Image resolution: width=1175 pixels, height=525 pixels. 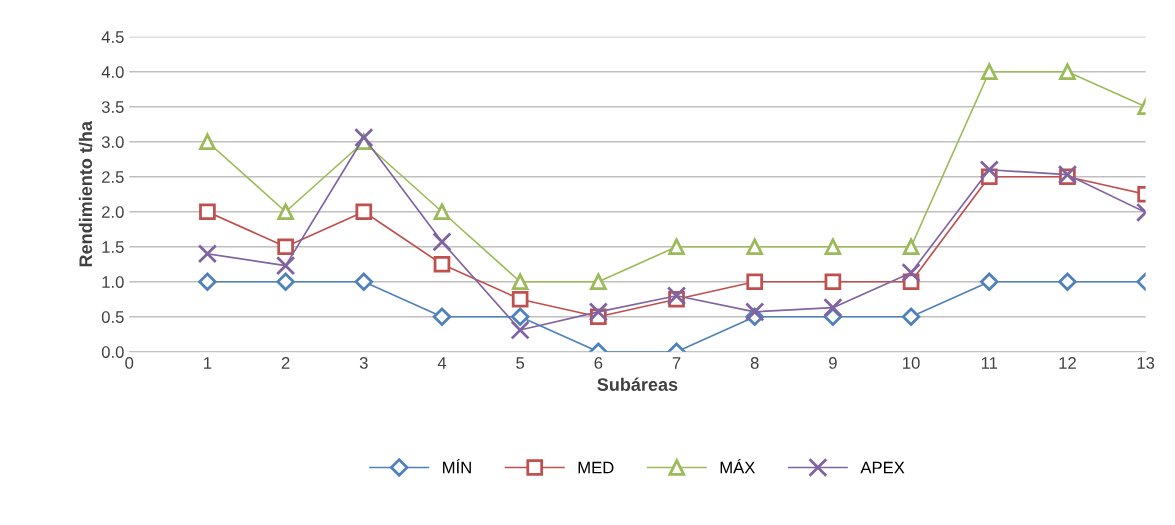 What do you see at coordinates (112, 72) in the screenshot?
I see `text: 4.0` at bounding box center [112, 72].